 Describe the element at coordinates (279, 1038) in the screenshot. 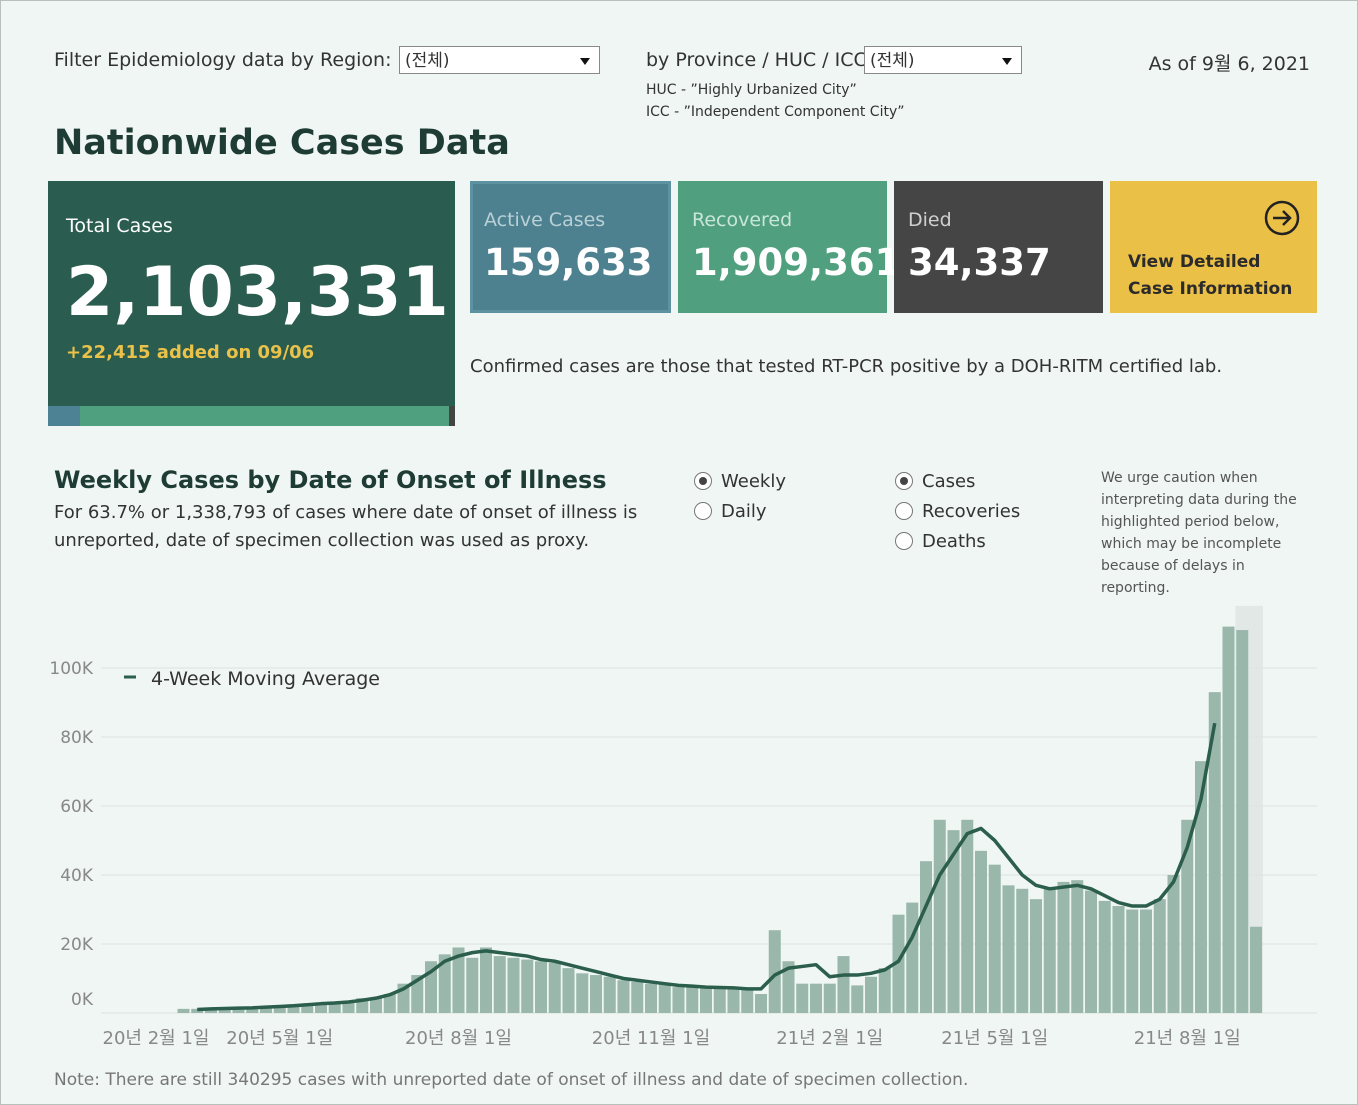

I see `x-tick-label: 20년 5월 1일` at that location.